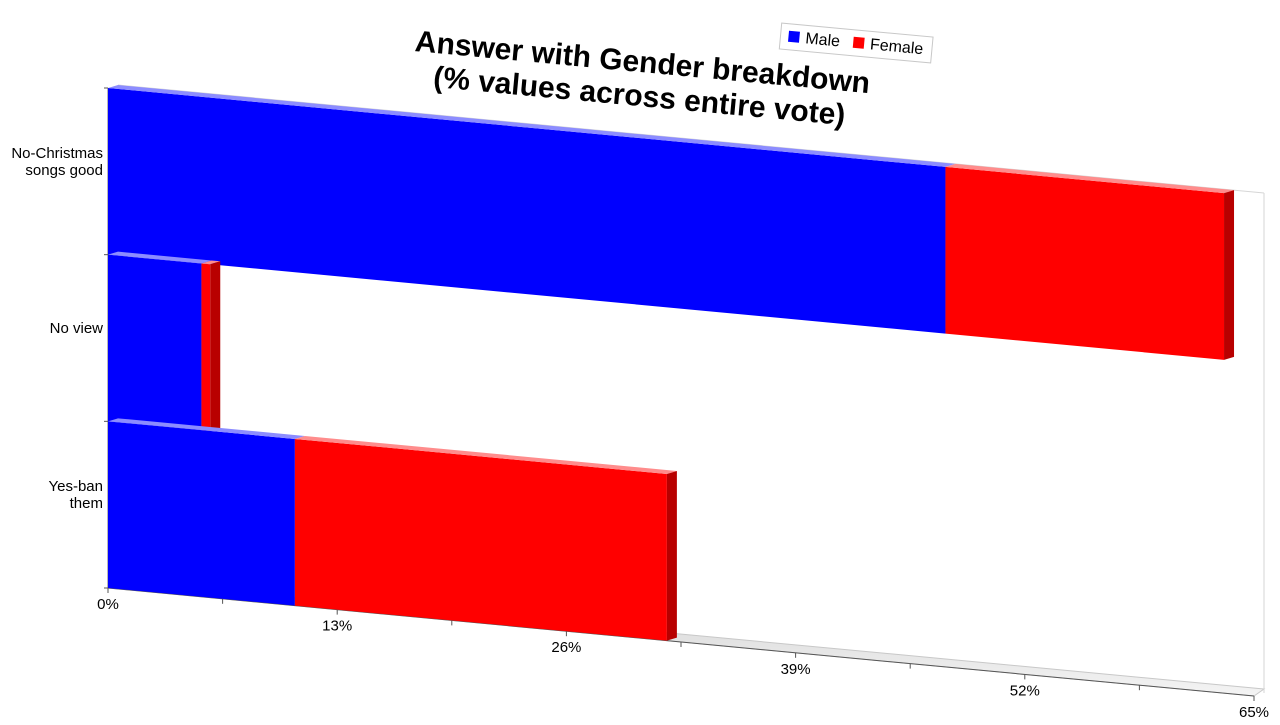 This screenshot has width=1280, height=725. I want to click on x-tick-label: 13%, so click(337, 626).